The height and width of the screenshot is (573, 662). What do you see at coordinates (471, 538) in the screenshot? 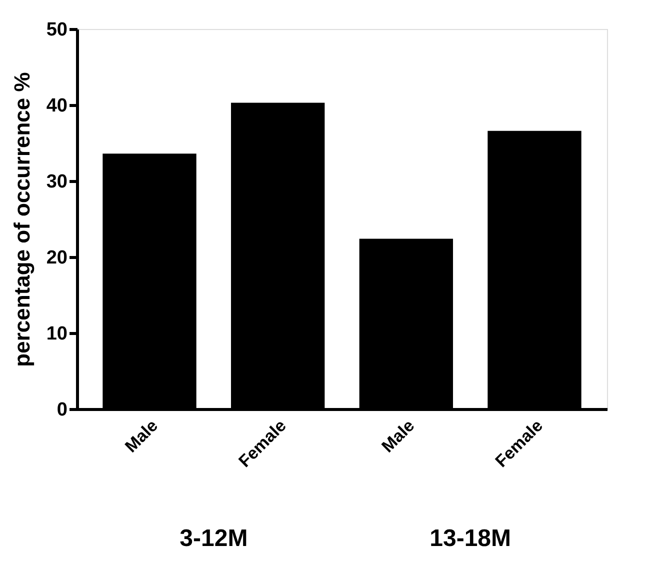
I see `text: 13-18M` at bounding box center [471, 538].